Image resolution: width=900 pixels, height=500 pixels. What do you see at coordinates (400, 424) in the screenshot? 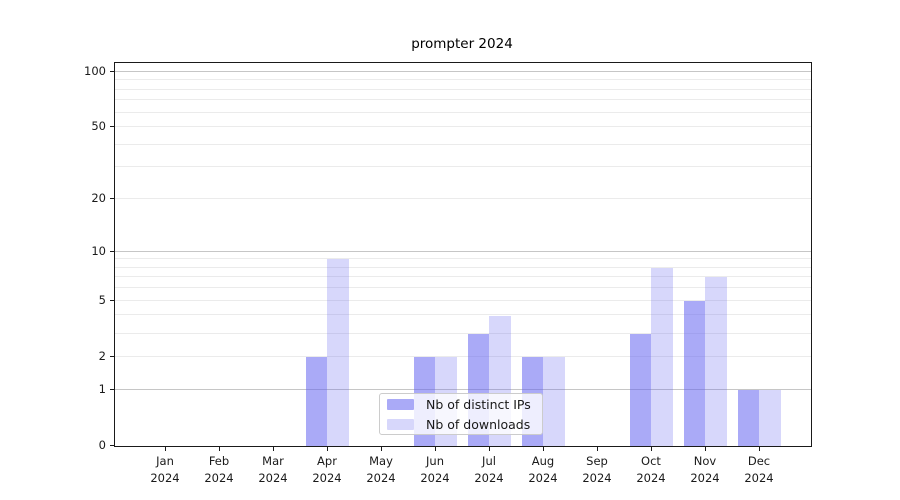
I see `legend-swatch-downloads` at bounding box center [400, 424].